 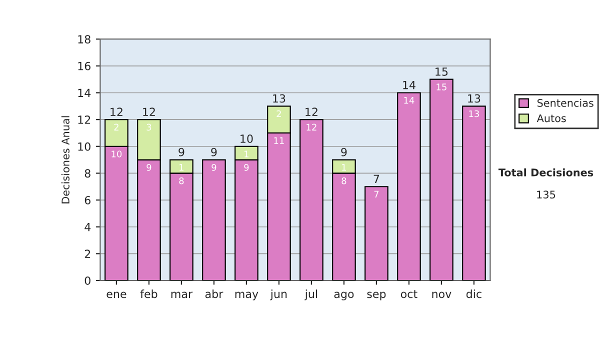 What do you see at coordinates (376, 296) in the screenshot?
I see `x-tick-label: sep` at bounding box center [376, 296].